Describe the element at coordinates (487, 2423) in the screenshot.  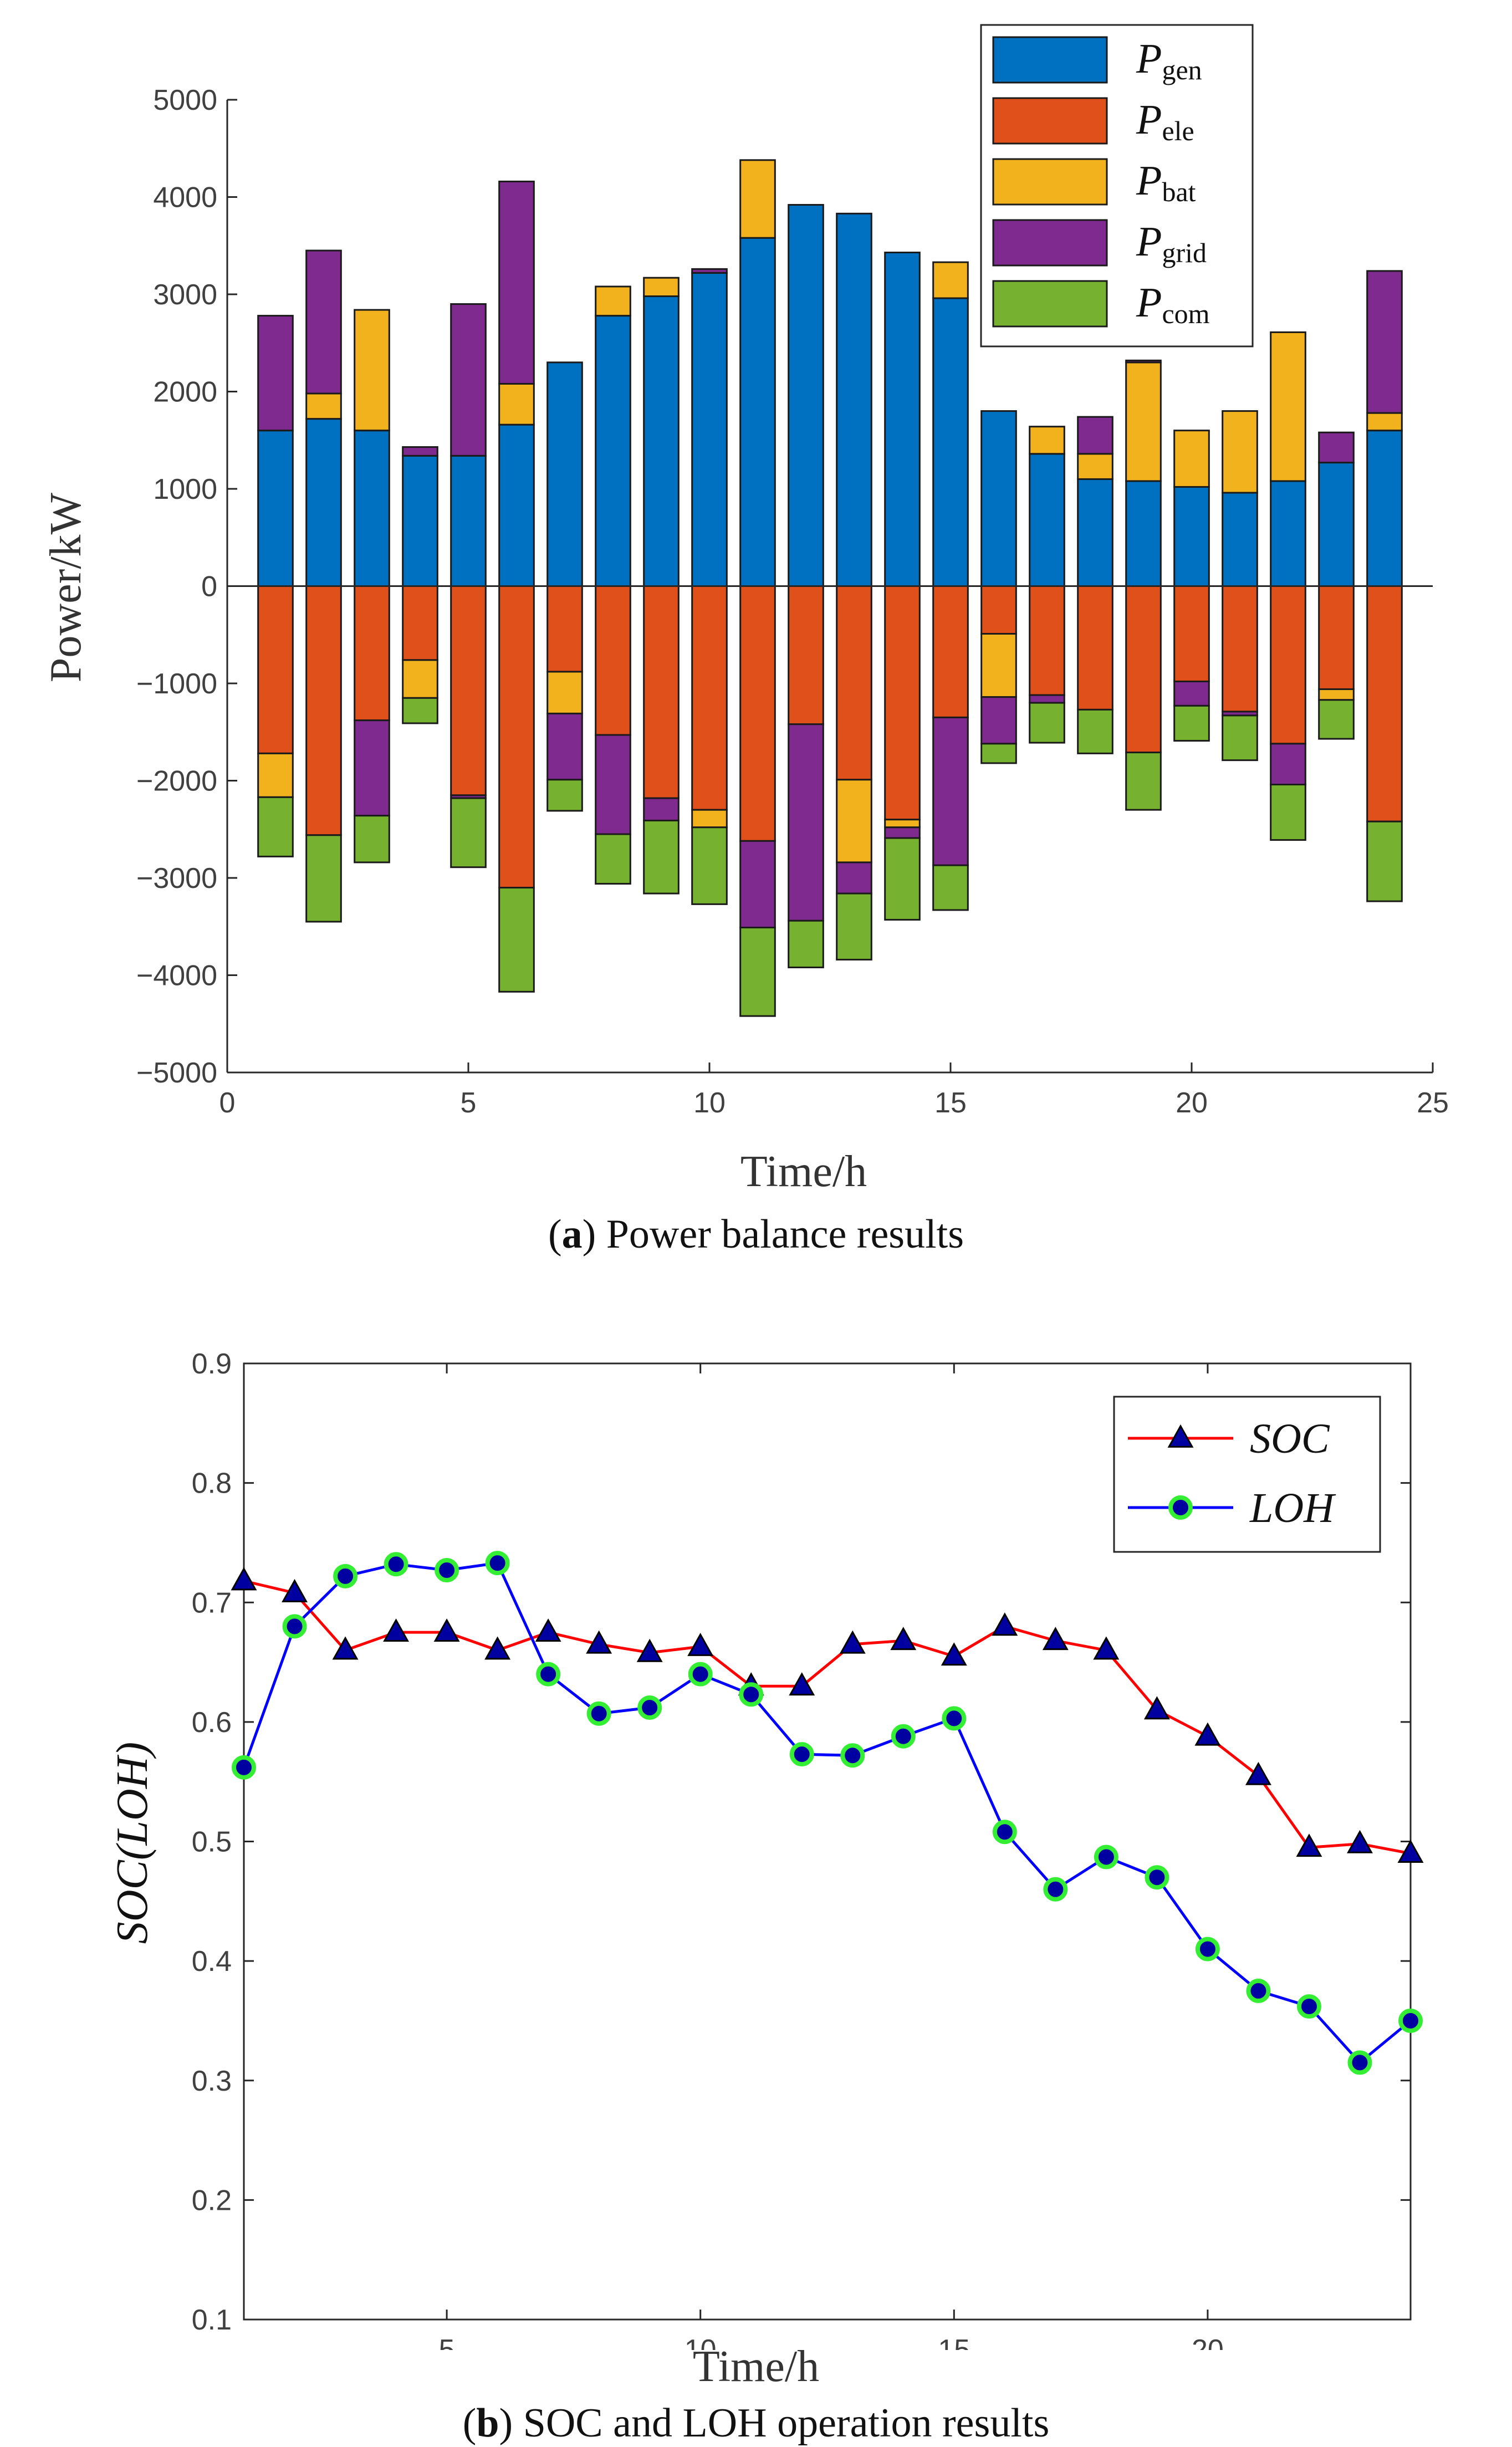
I see `caption-b-letter: b` at that location.